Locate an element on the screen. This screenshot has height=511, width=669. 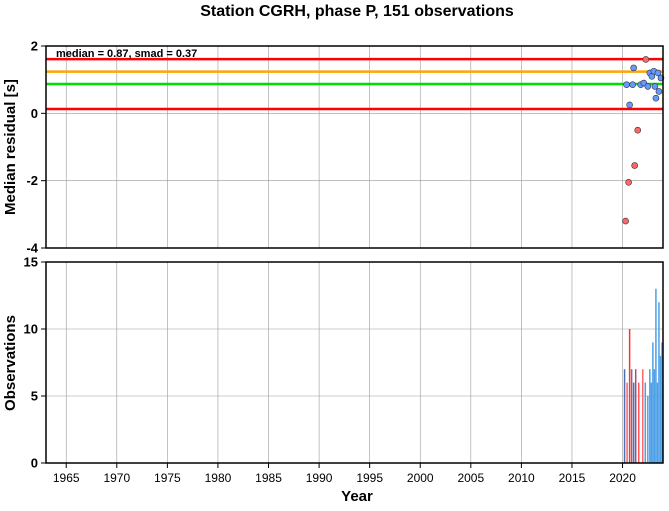
x-tick-label: 2005 is located at coordinates (470, 478).